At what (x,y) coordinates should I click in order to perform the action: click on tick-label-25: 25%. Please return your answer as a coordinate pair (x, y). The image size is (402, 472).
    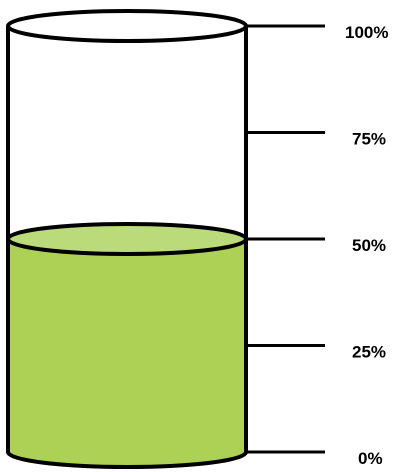
    Looking at the image, I should click on (369, 352).